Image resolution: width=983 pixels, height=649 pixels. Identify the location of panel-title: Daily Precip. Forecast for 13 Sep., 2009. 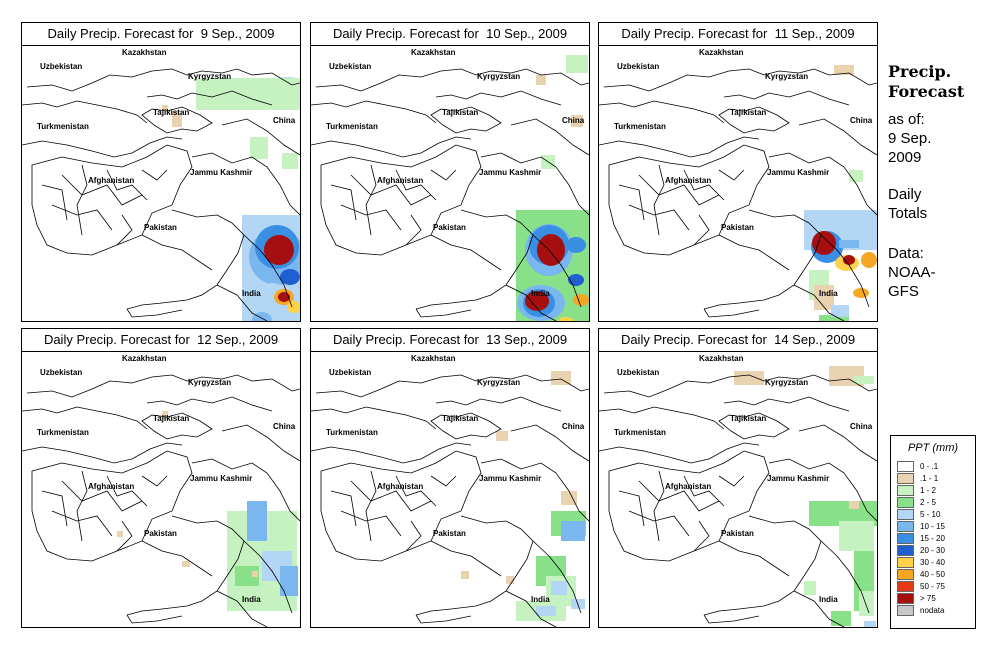
(450, 340).